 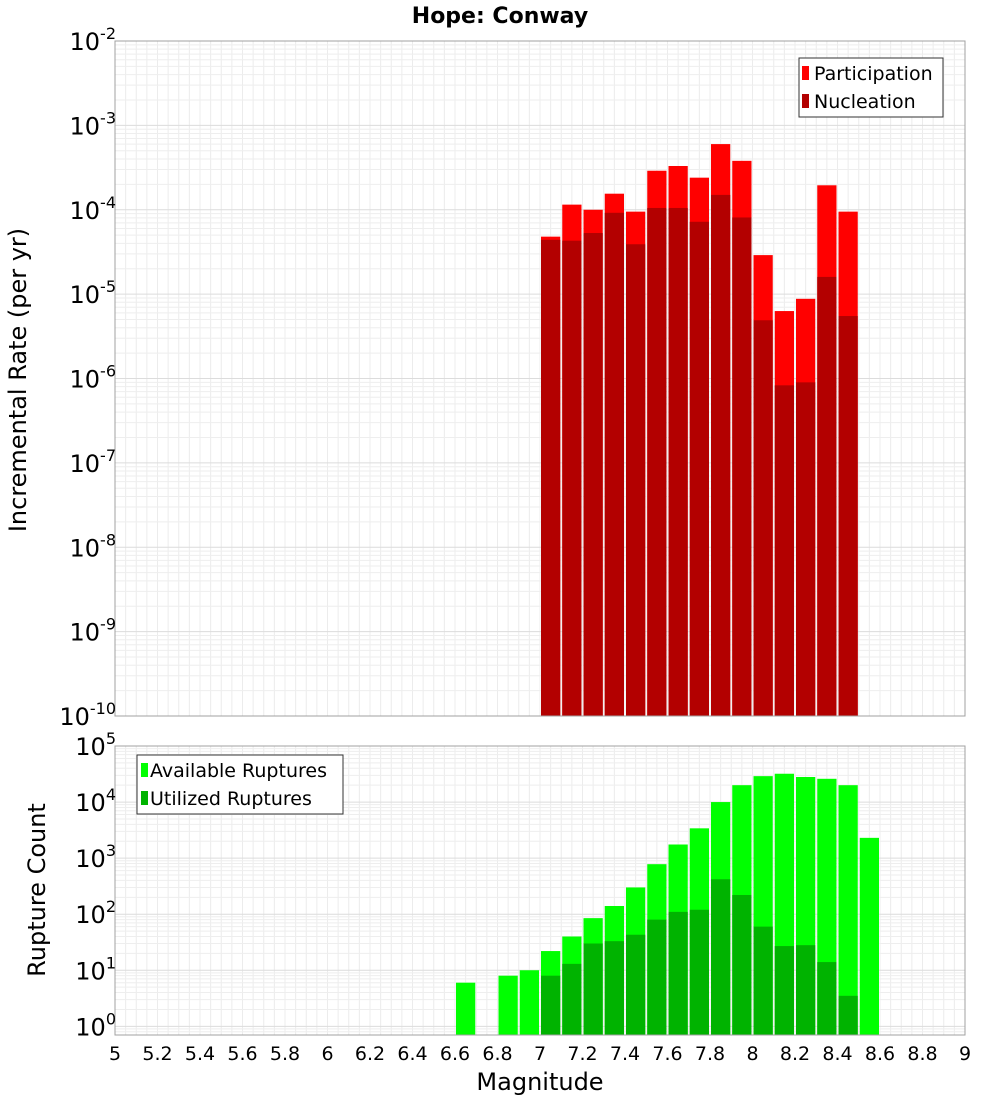 I want to click on y-tick-label: 10⁻⁴, so click(x=93, y=209).